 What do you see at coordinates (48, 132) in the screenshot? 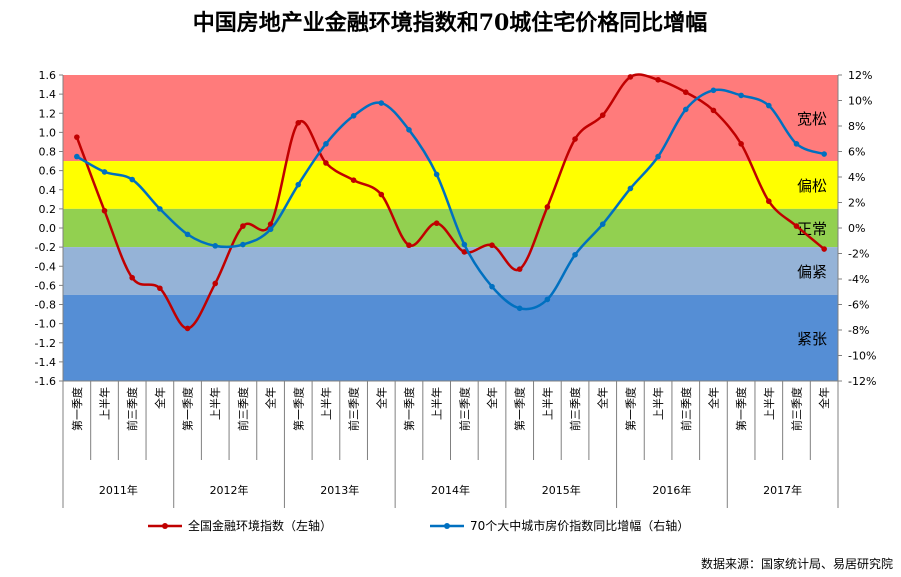
I see `left-tick-label: 1.0` at bounding box center [48, 132].